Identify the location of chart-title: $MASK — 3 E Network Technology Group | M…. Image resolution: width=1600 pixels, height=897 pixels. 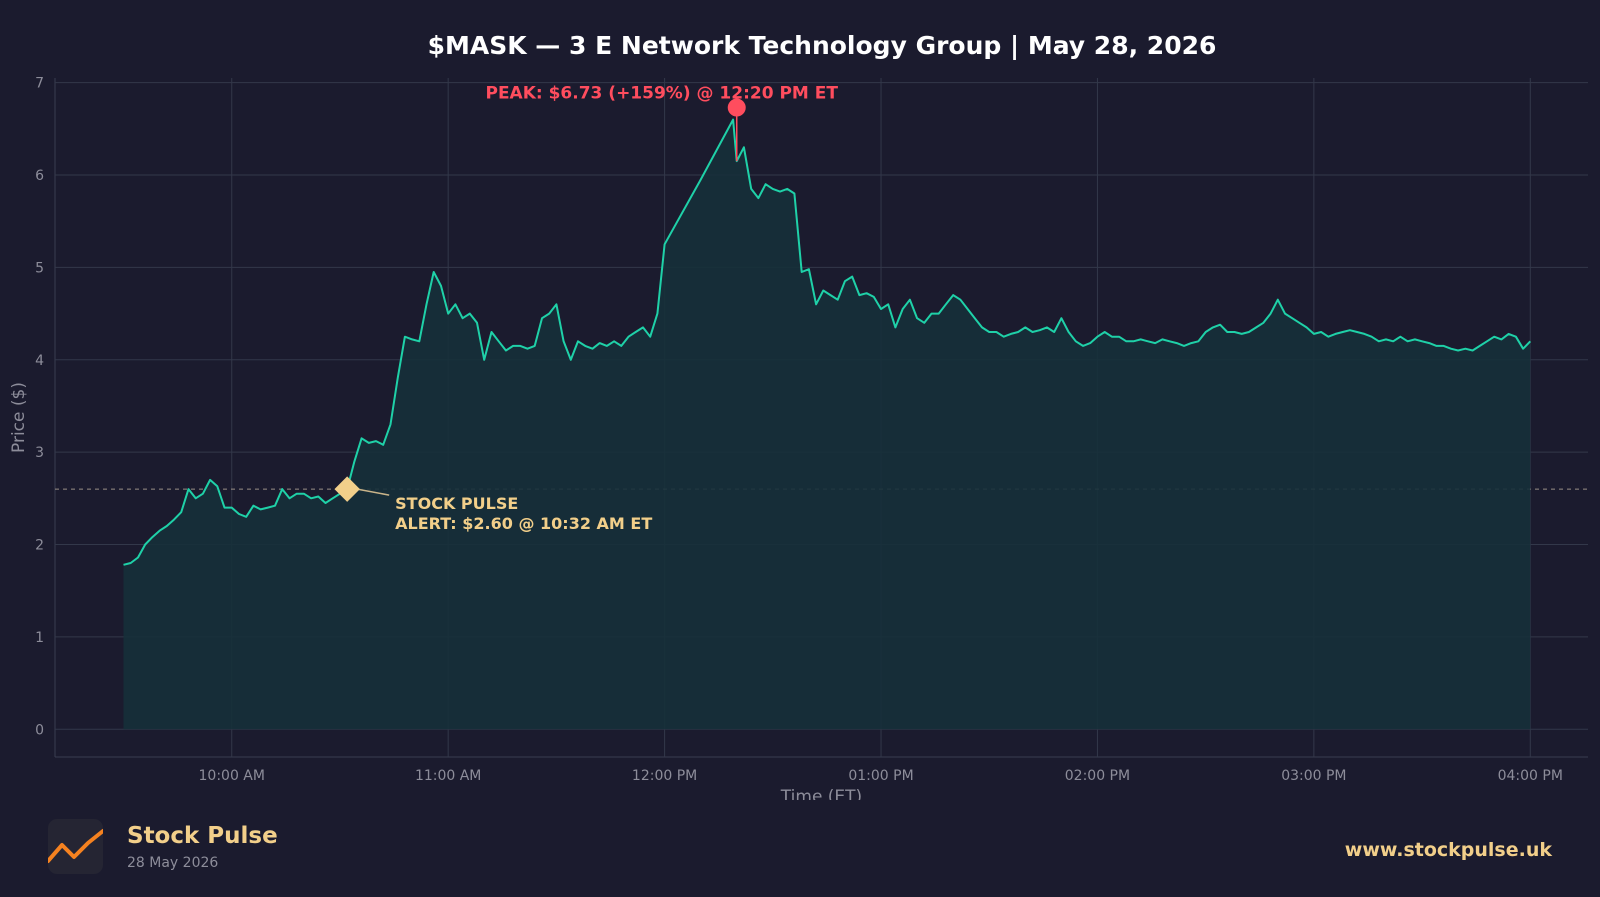
(822, 45).